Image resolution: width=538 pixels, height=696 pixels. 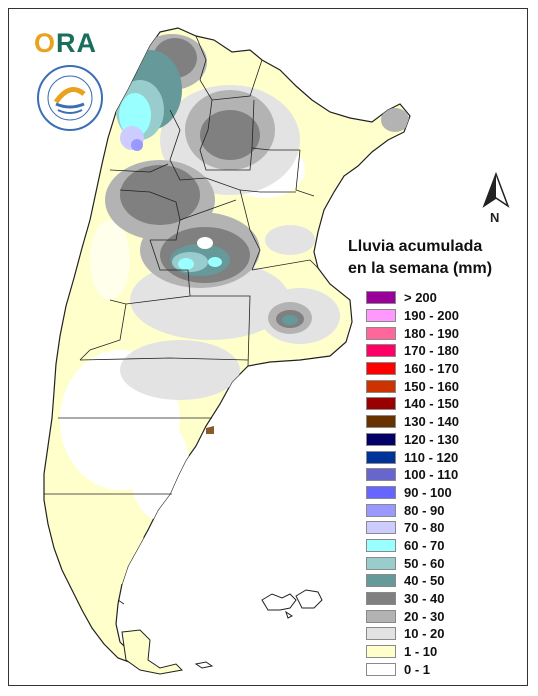 I want to click on legend-title: Lluvia acumulada en la semana (mm), so click(x=420, y=258).